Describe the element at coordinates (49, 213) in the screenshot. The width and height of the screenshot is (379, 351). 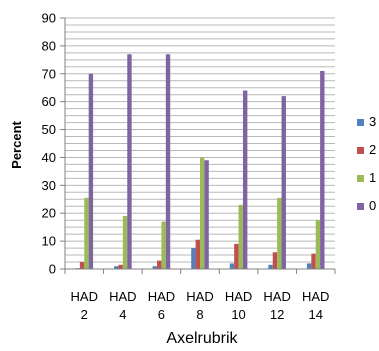
I see `y-tick-label: 20` at that location.